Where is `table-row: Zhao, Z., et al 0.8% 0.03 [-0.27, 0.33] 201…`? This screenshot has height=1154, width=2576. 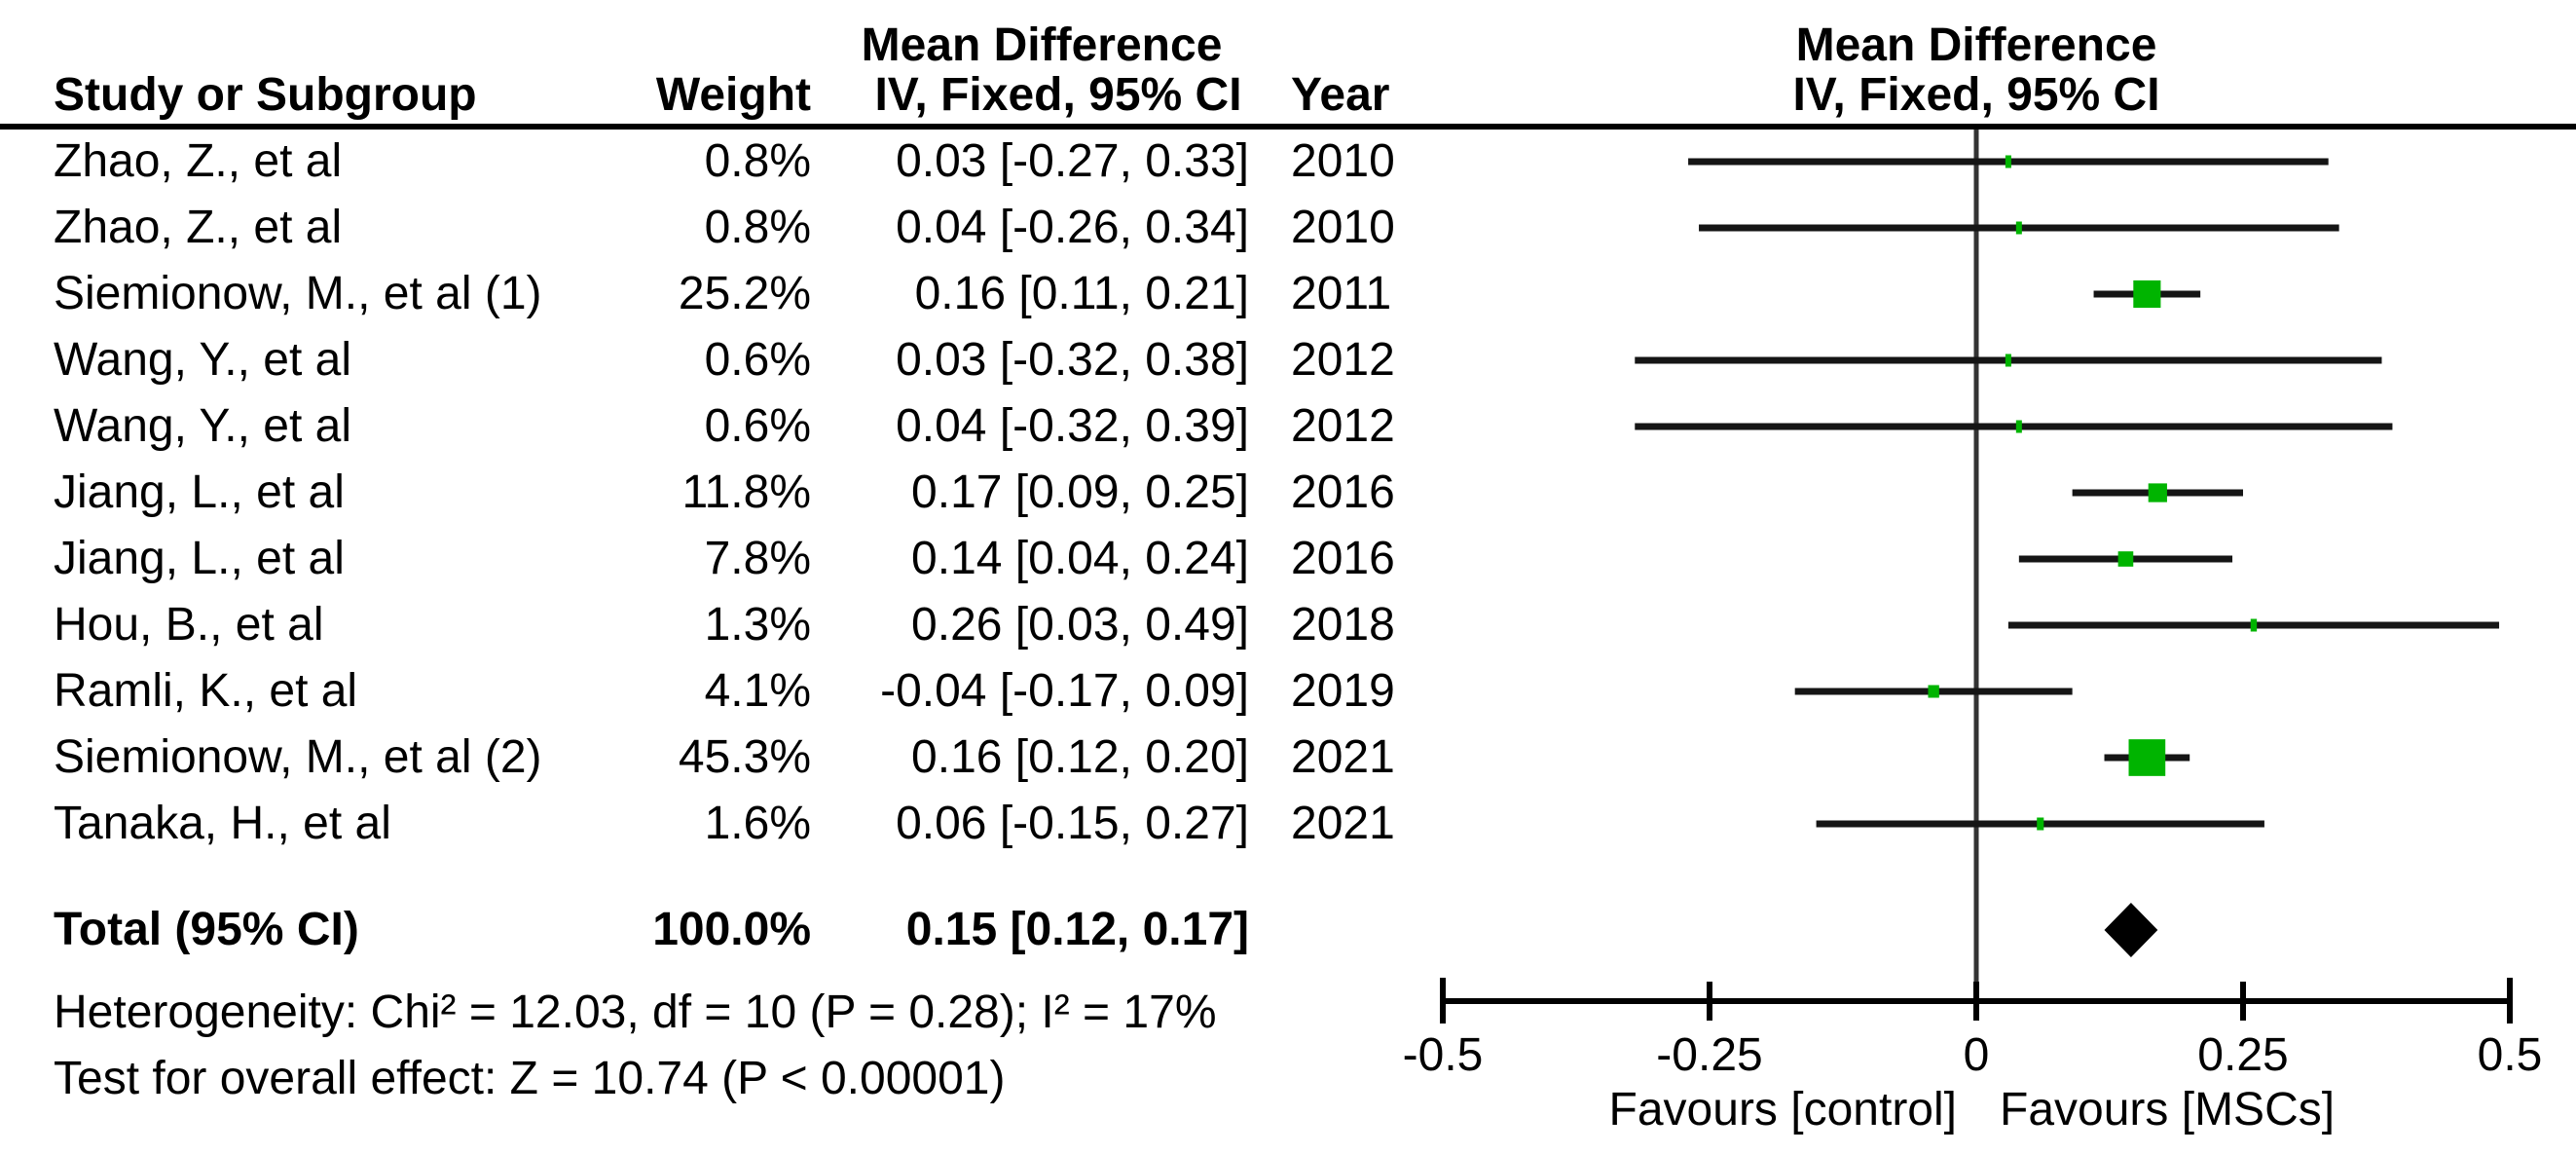
table-row: Zhao, Z., et al 0.8% 0.03 [-0.27, 0.33] 201… is located at coordinates (730, 162).